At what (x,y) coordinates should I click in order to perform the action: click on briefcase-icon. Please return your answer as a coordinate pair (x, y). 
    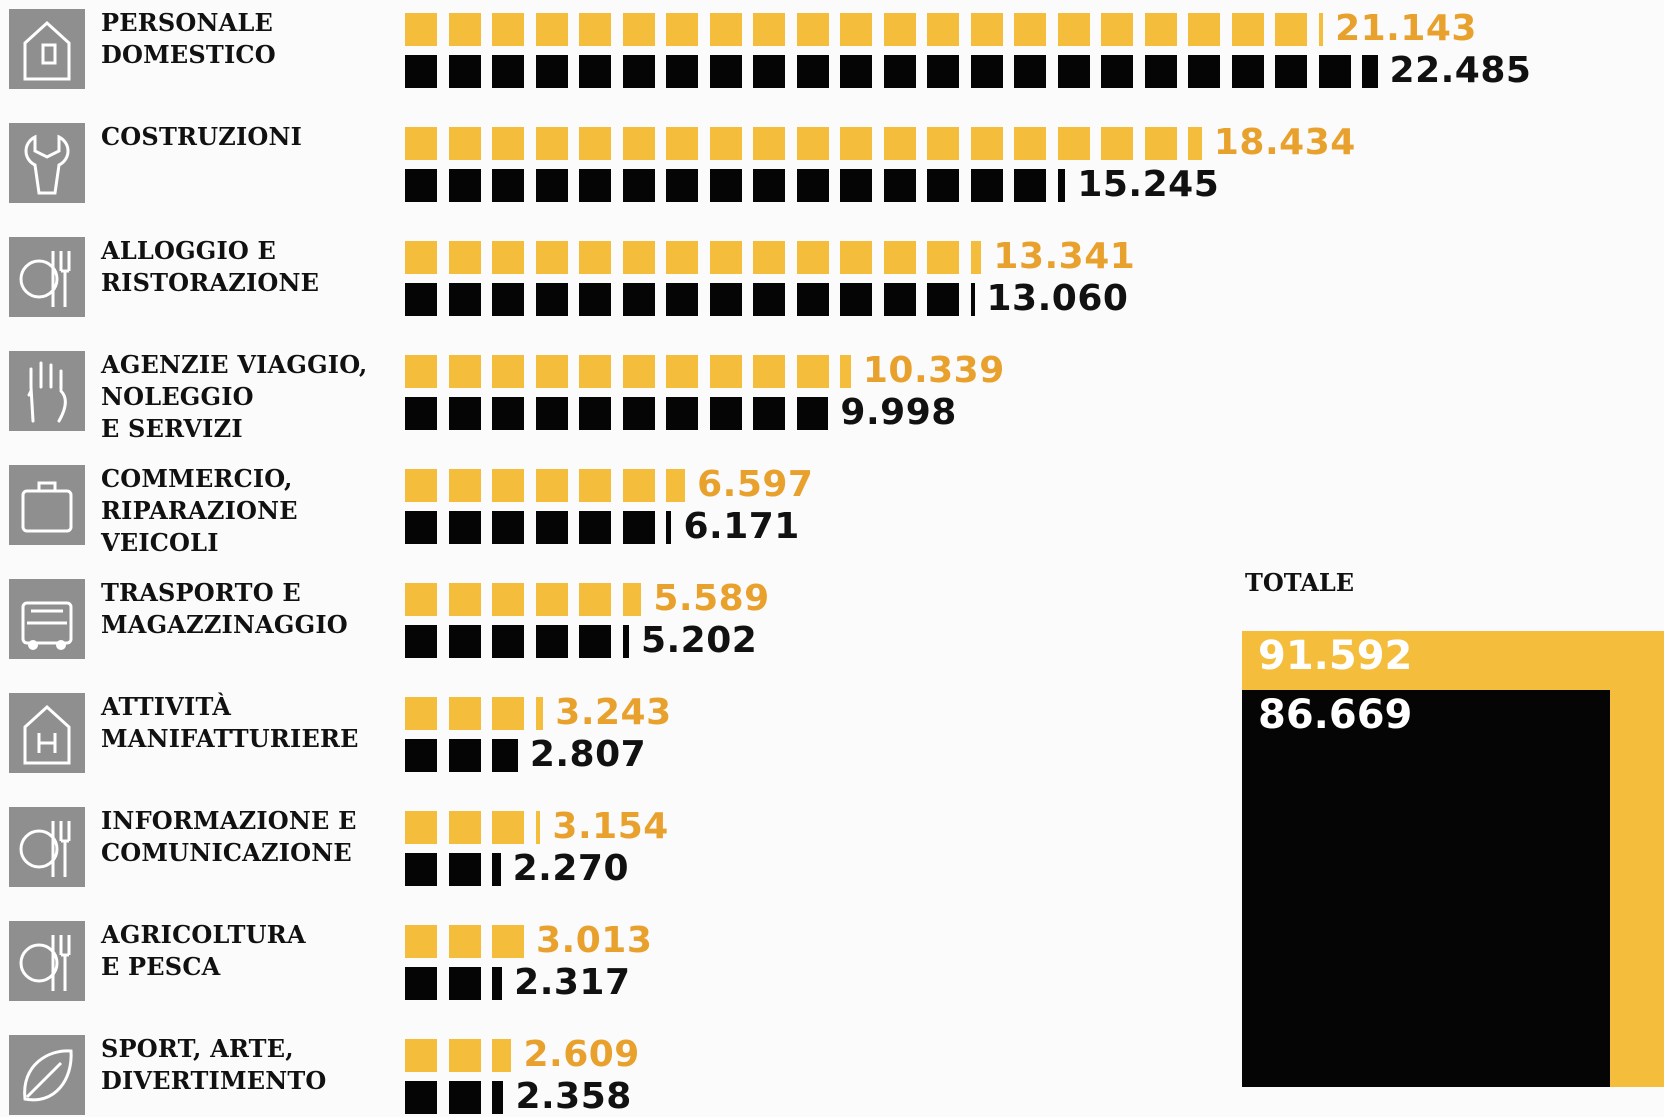
    Looking at the image, I should click on (47, 505).